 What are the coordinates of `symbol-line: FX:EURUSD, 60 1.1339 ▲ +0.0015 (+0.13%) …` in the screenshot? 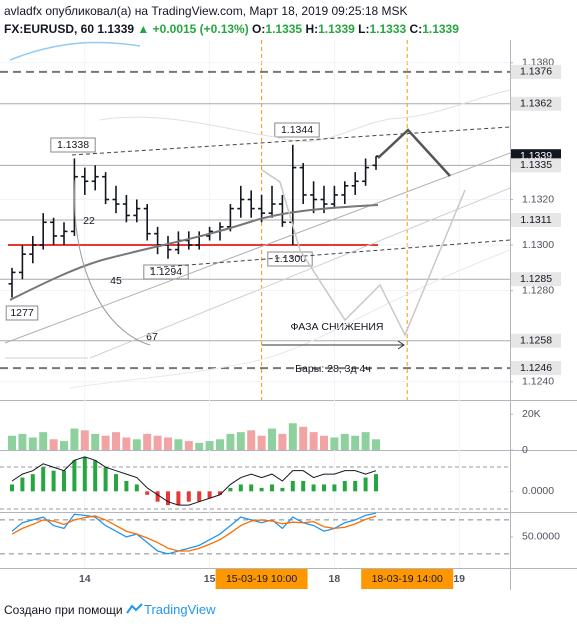 It's located at (231, 29).